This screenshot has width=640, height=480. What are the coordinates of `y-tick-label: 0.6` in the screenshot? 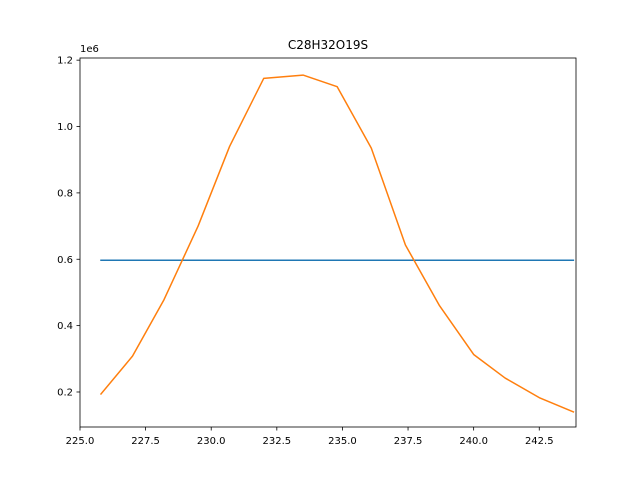 It's located at (65, 260).